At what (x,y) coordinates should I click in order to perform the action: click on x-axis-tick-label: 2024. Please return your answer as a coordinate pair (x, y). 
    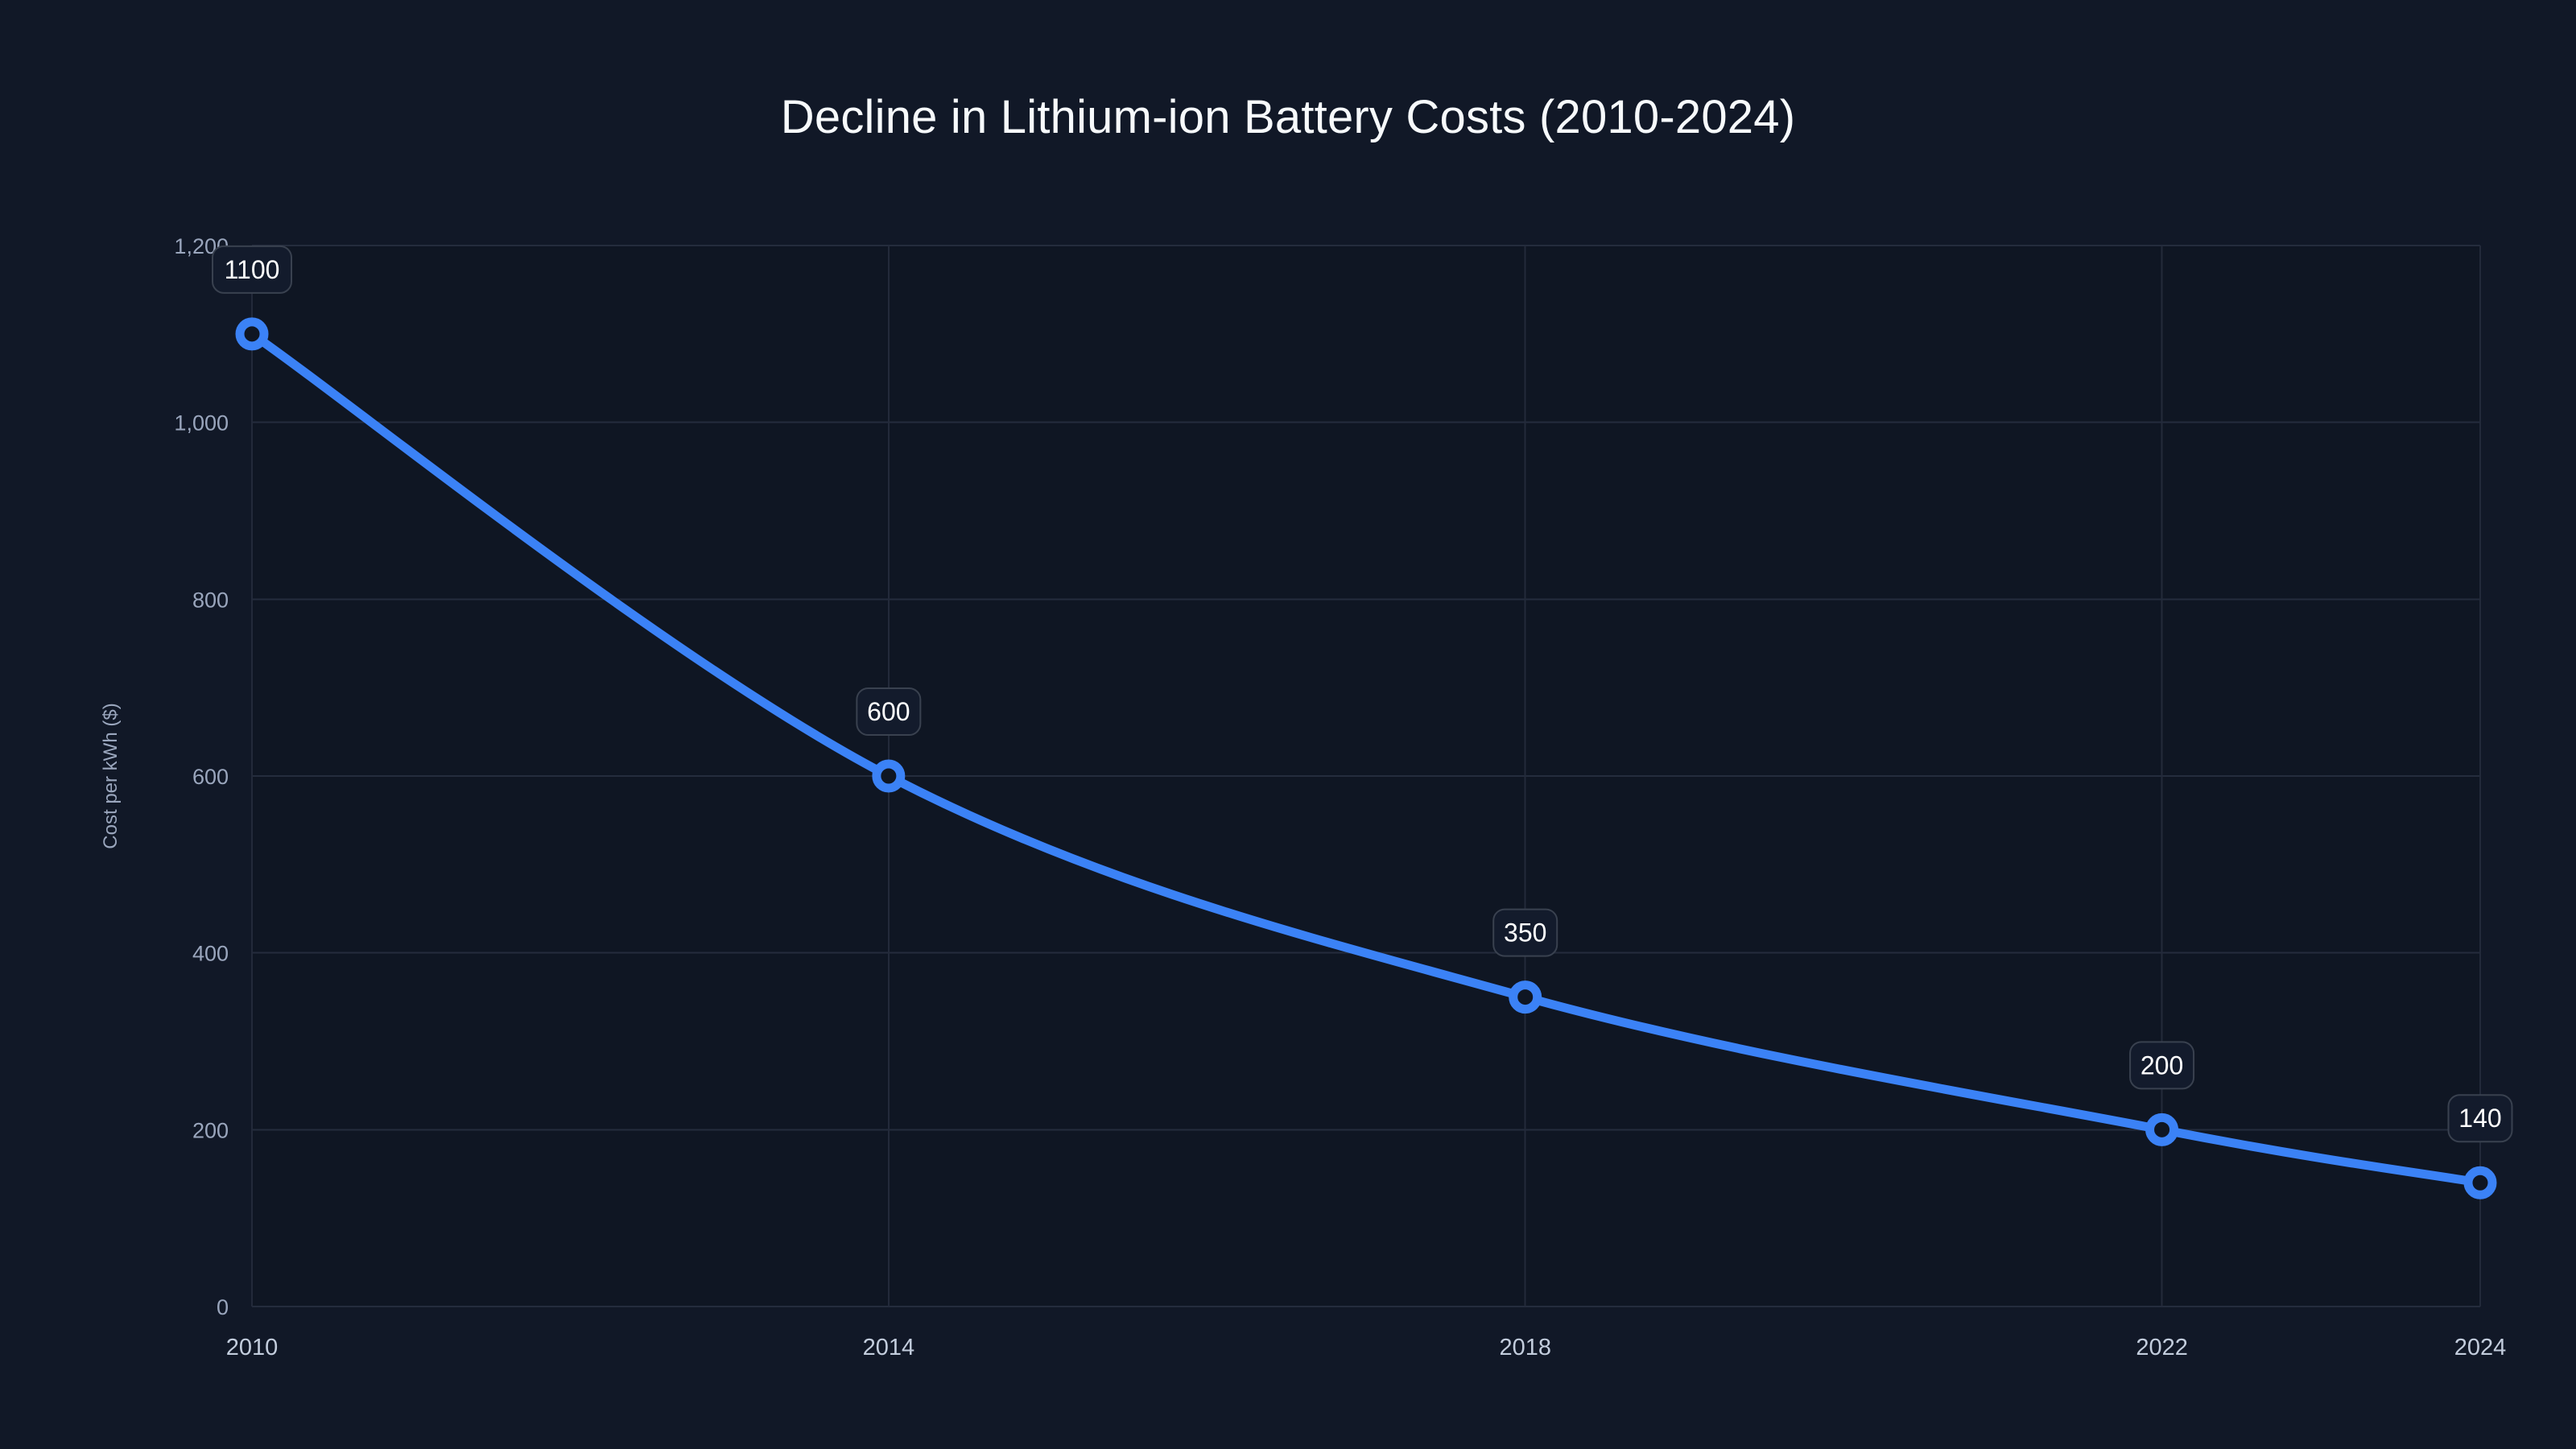
    Looking at the image, I should click on (2480, 1347).